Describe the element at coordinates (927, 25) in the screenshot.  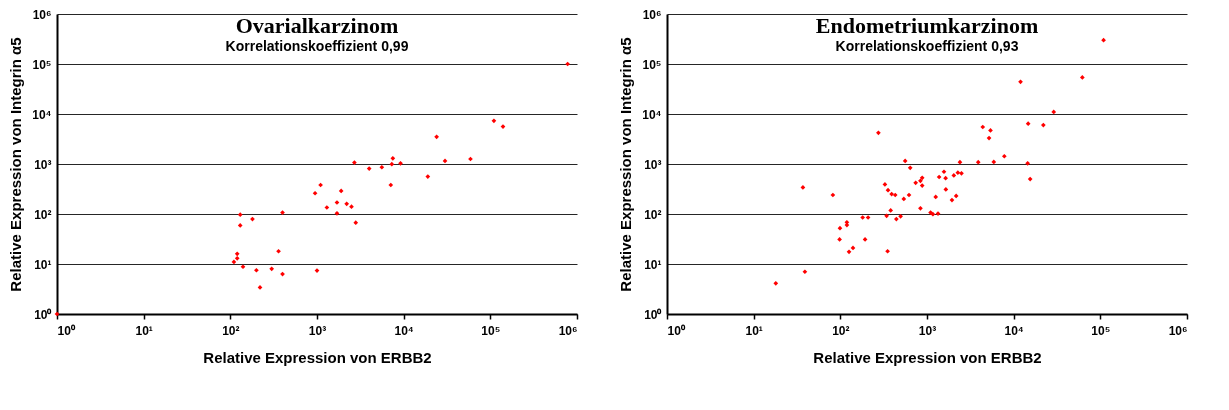
I see `chart-title: Endometriumkarzinom` at that location.